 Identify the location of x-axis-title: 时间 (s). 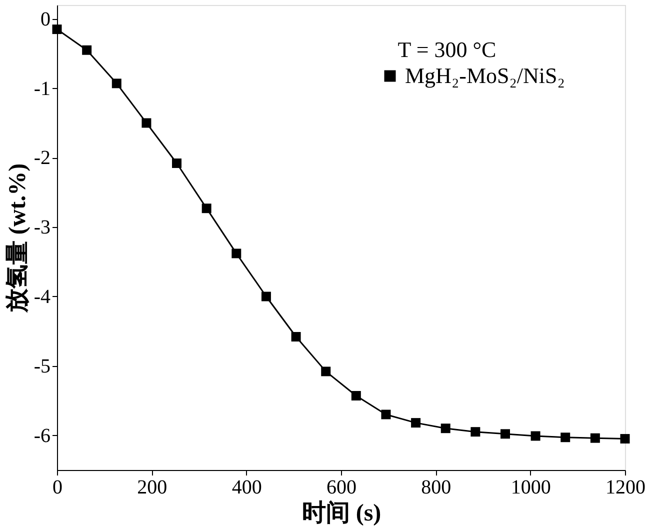
(342, 513).